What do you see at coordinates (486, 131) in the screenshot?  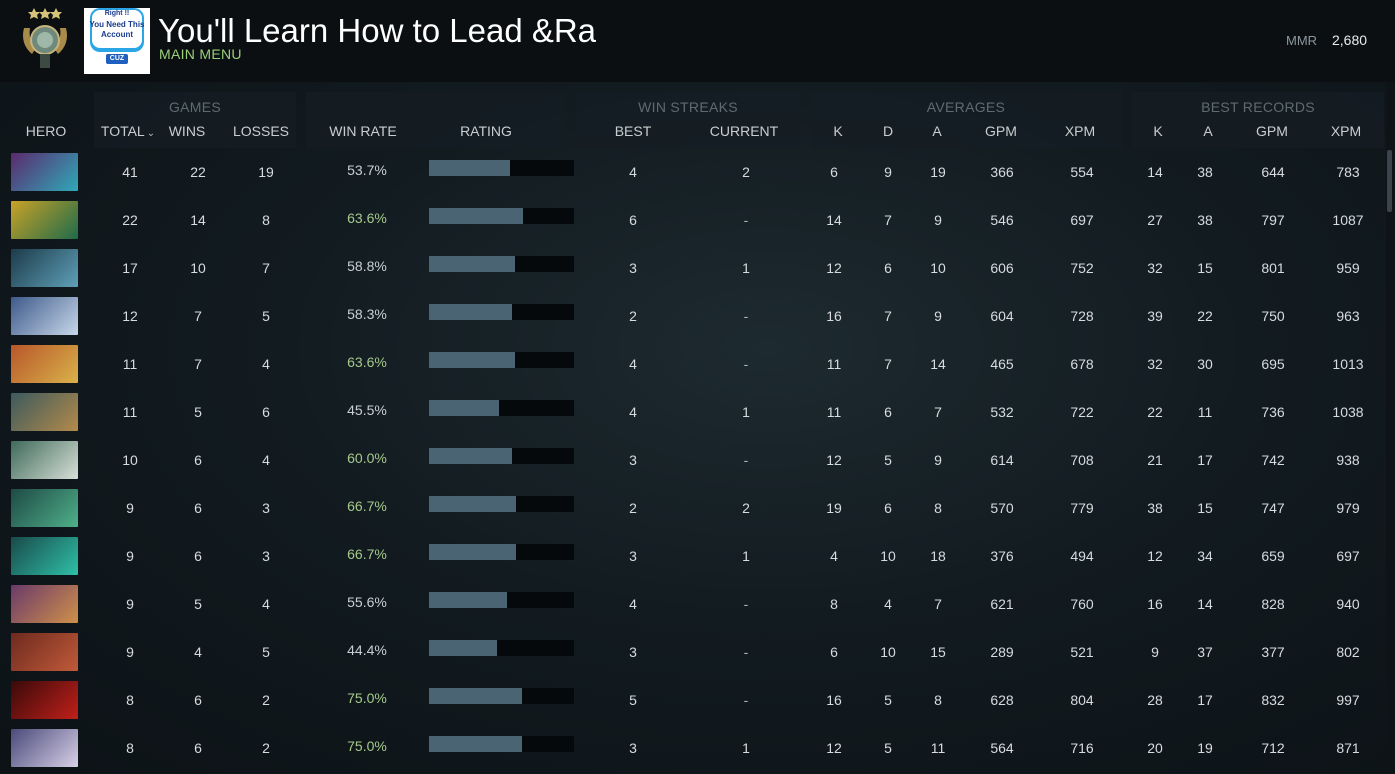 I see `col-header-rating: RATING` at bounding box center [486, 131].